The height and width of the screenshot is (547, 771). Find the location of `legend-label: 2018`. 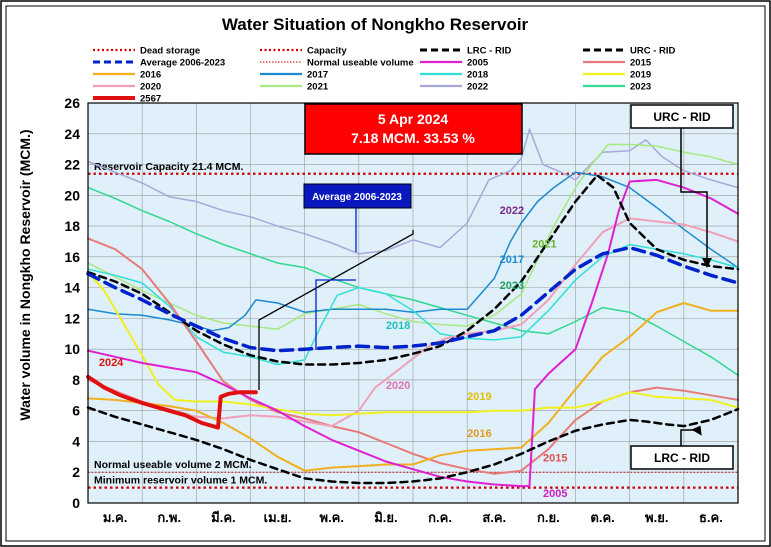

legend-label: 2018 is located at coordinates (477, 75).